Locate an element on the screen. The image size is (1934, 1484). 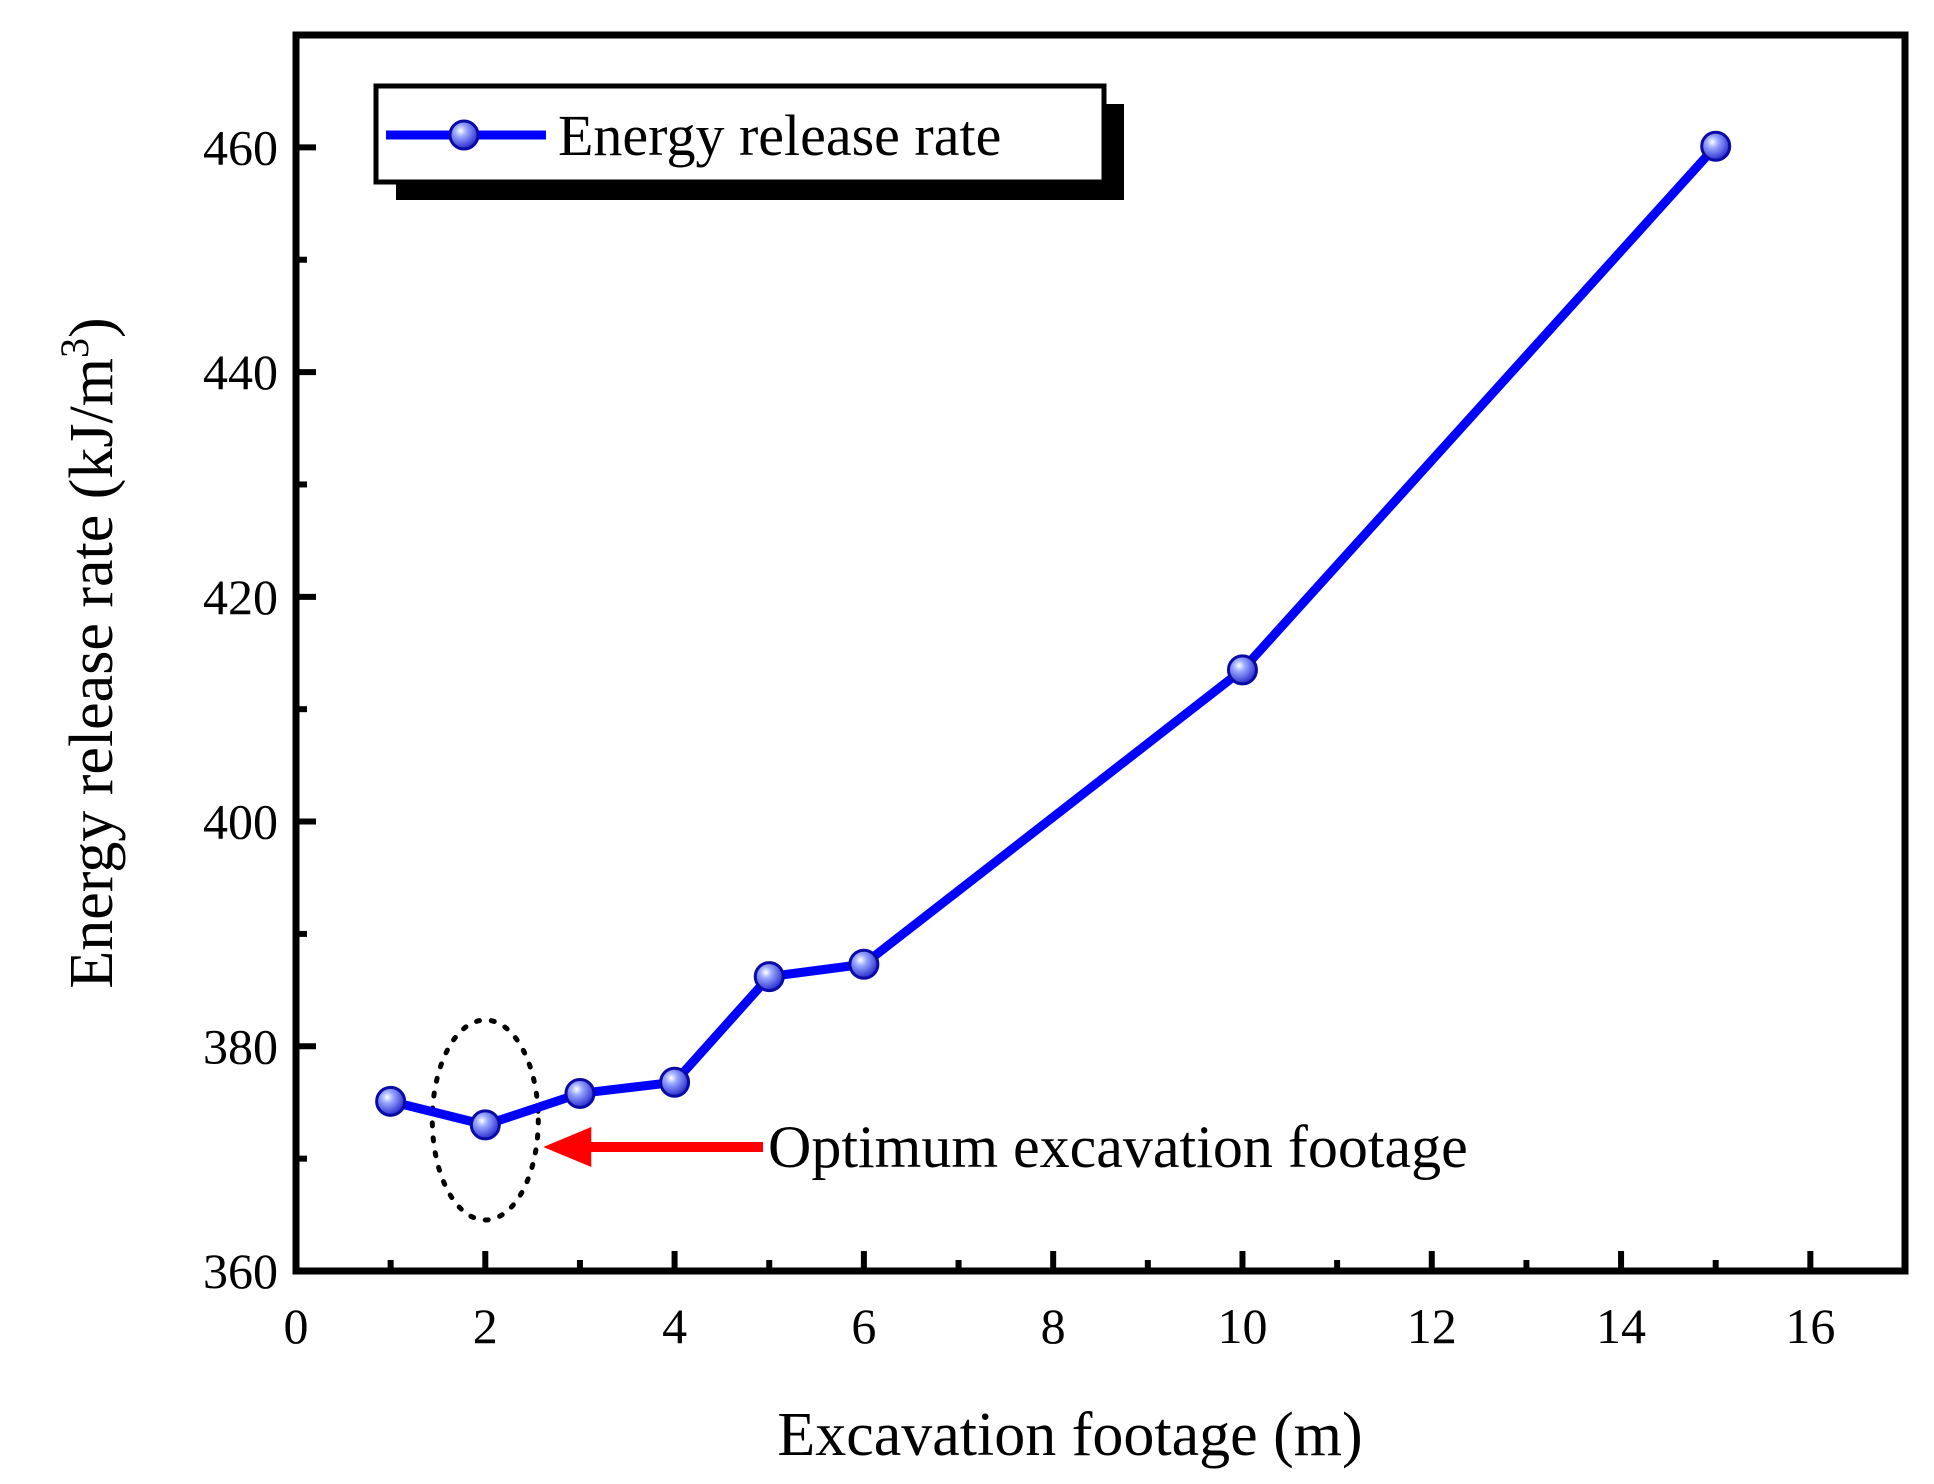
x-tick-label: 10 is located at coordinates (1242, 1326).